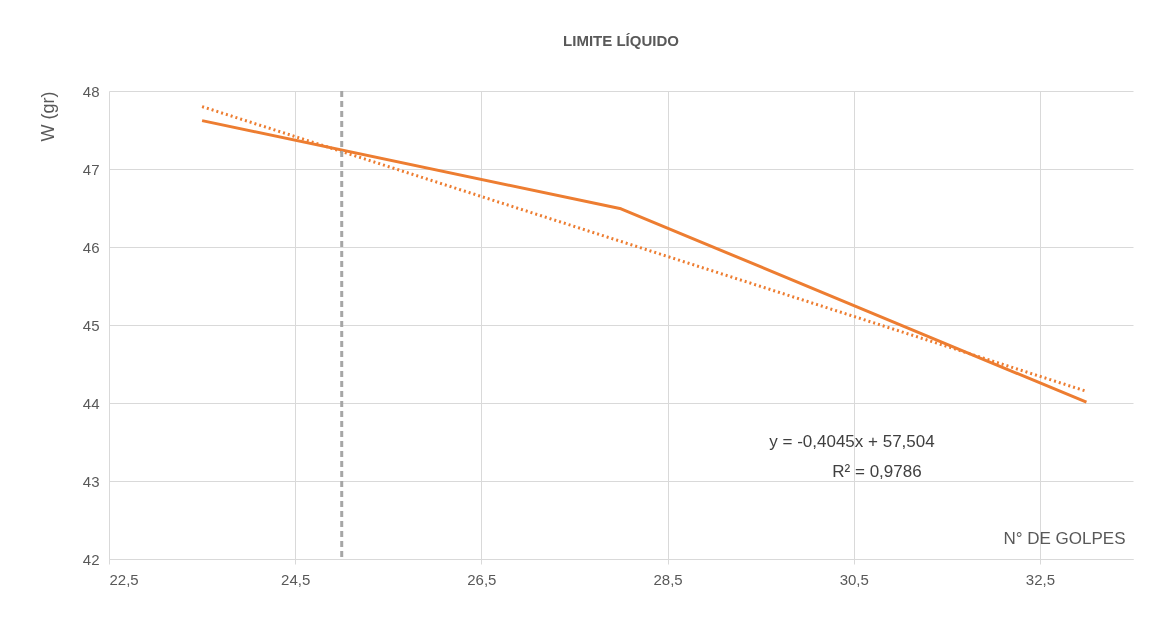  What do you see at coordinates (91, 325) in the screenshot?
I see `y-tick-label: 45` at bounding box center [91, 325].